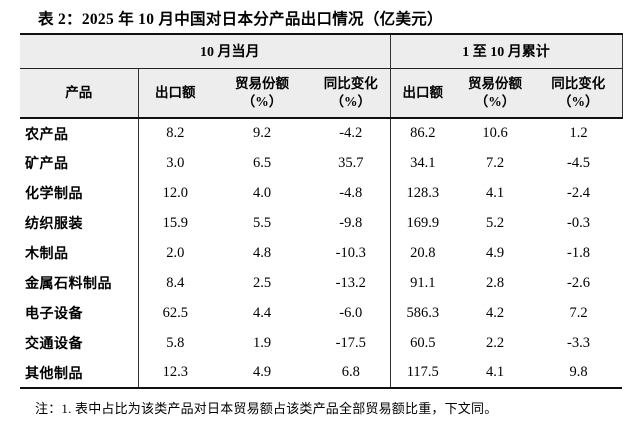  I want to click on cell-product: 农产品, so click(79, 133).